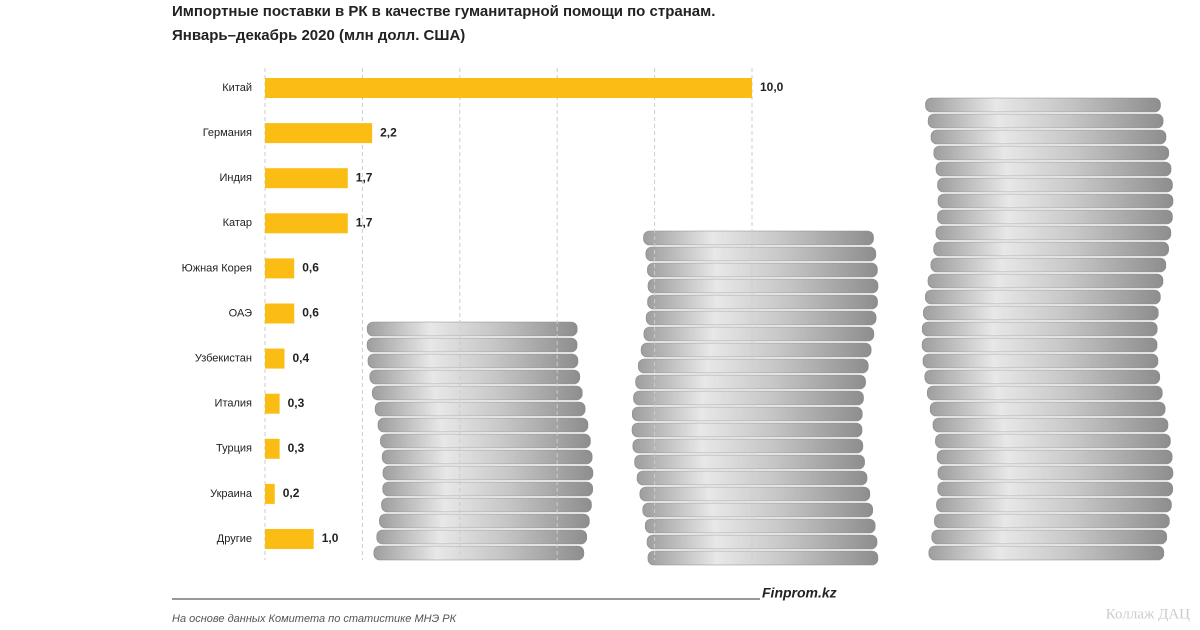 This screenshot has width=1200, height=630. I want to click on y-tick-label: Катар, so click(237, 223).